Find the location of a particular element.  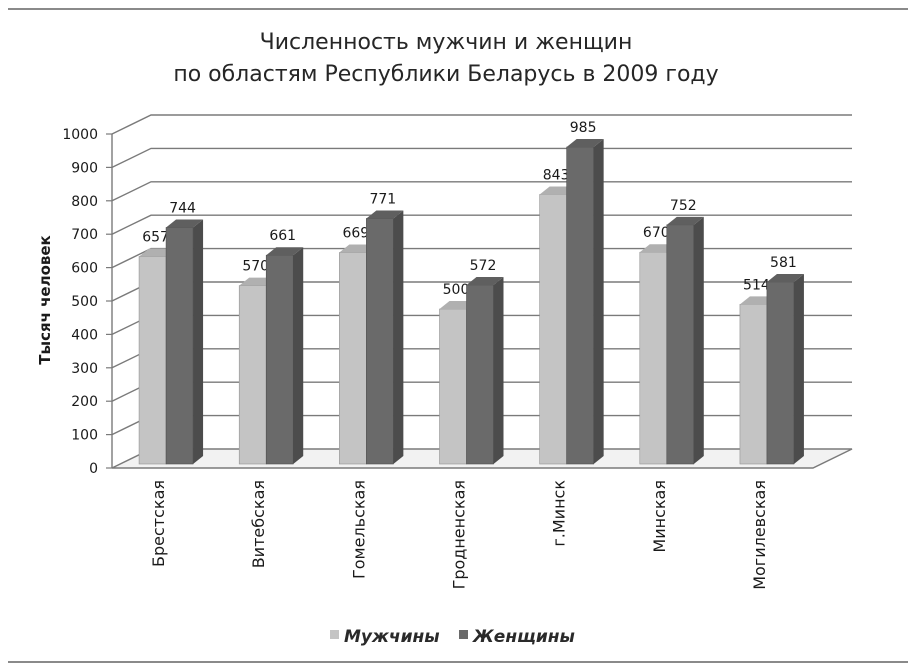

legend-swatch-men is located at coordinates (334, 634).